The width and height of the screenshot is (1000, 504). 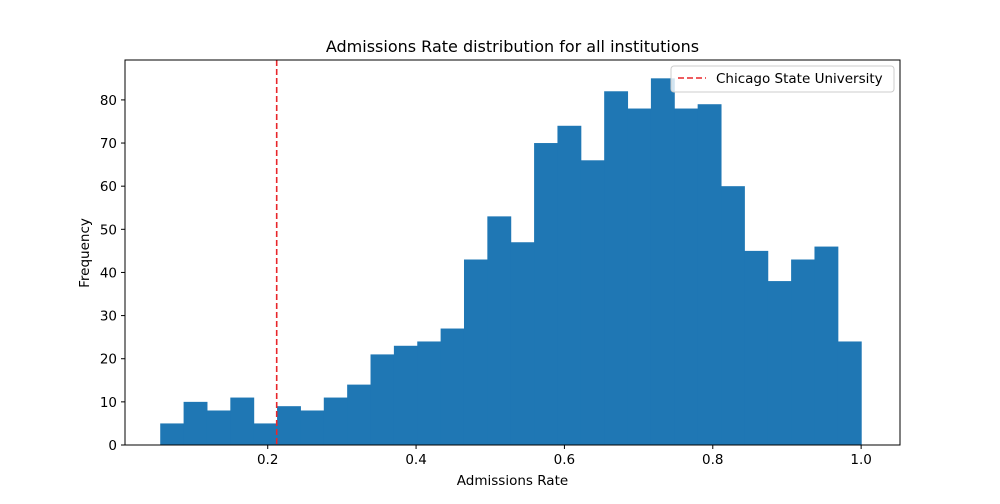 I want to click on legend: Chicago State University, so click(x=782, y=79).